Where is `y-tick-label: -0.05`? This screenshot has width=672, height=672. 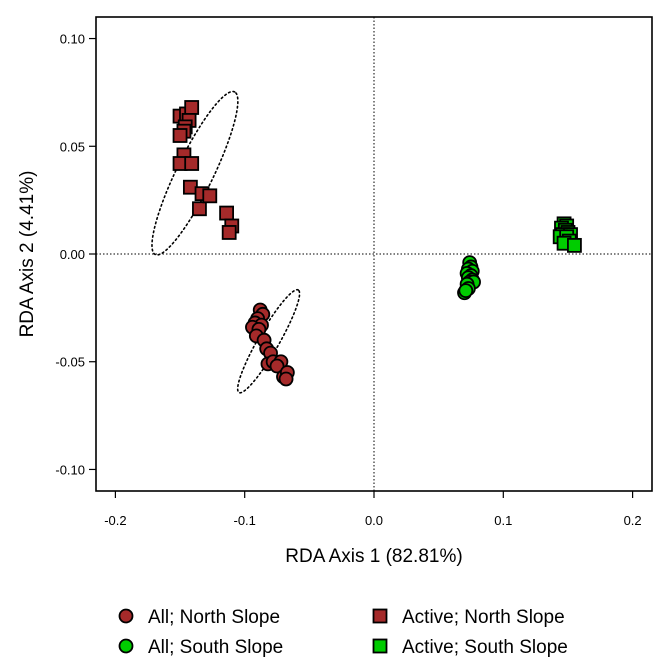
y-tick-label: -0.05 is located at coordinates (70, 362).